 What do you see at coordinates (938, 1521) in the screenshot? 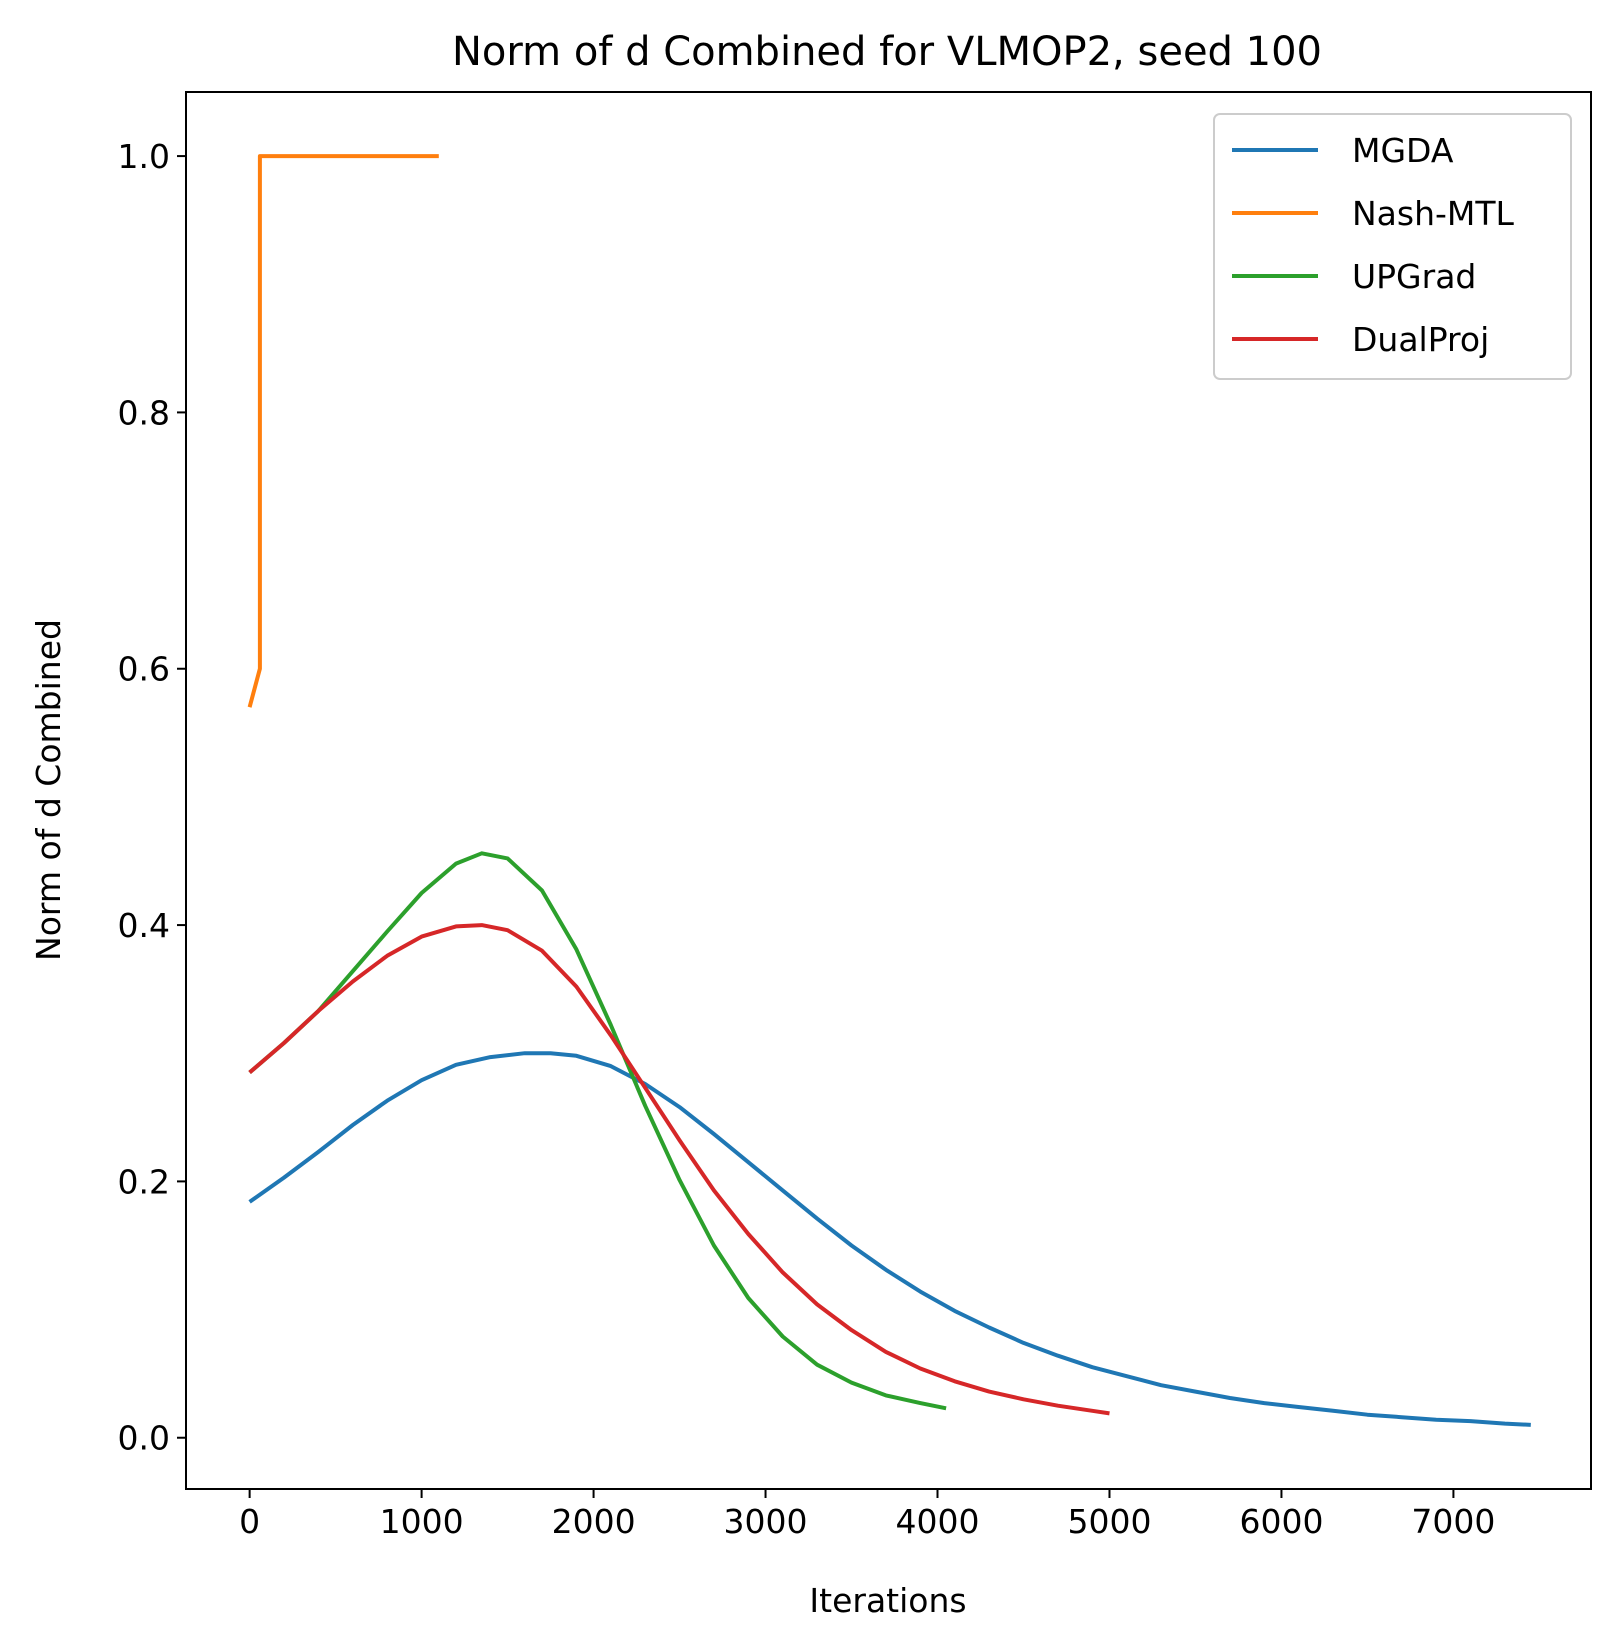
I see `x-tick-label: 4000` at bounding box center [938, 1521].